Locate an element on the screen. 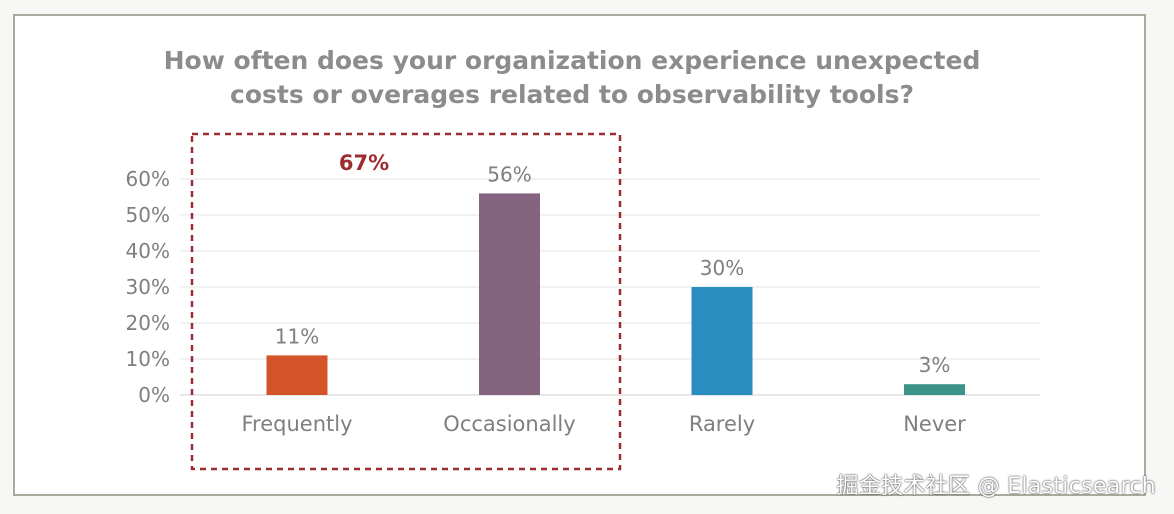 The image size is (1174, 514). category-label: Never is located at coordinates (934, 424).